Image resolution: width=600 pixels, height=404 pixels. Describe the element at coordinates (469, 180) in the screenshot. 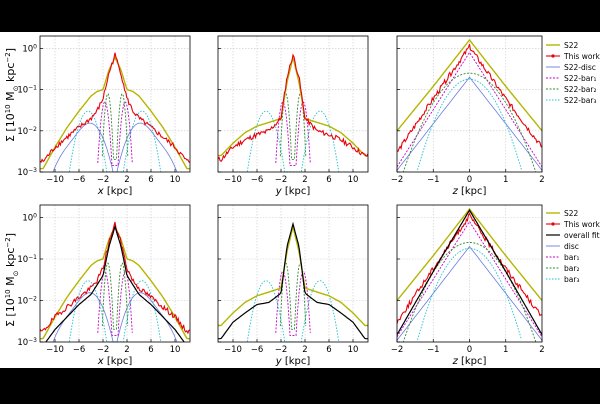

I see `x-tick-label: 0` at that location.